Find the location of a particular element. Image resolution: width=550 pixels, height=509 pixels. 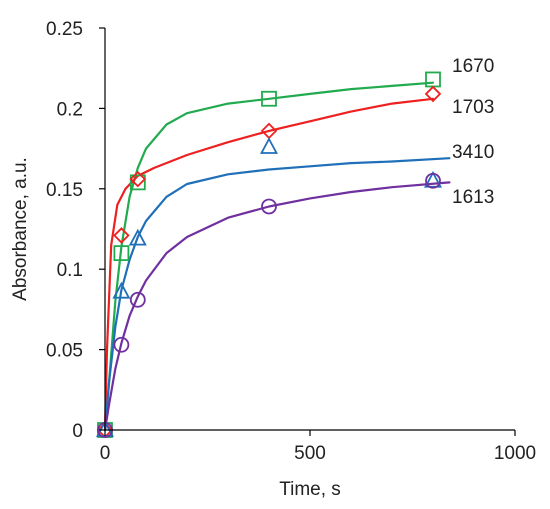

series-label-3410: 3410 is located at coordinates (473, 152).